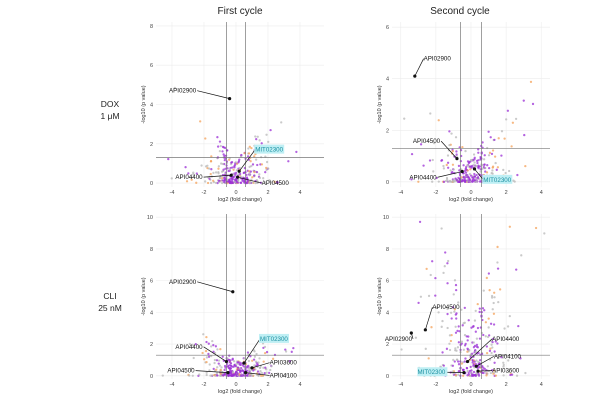 Image resolution: width=600 pixels, height=400 pixels. I want to click on y-tick-label: 2, so click(387, 345).